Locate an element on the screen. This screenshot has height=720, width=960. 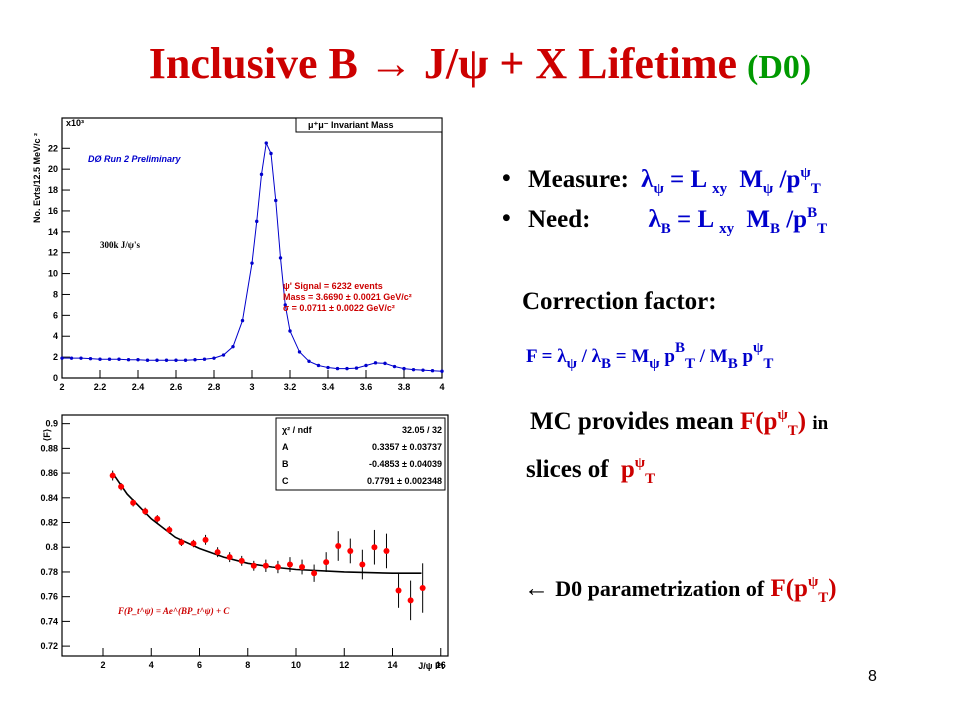
y-tick-label: 12 is located at coordinates (53, 253).